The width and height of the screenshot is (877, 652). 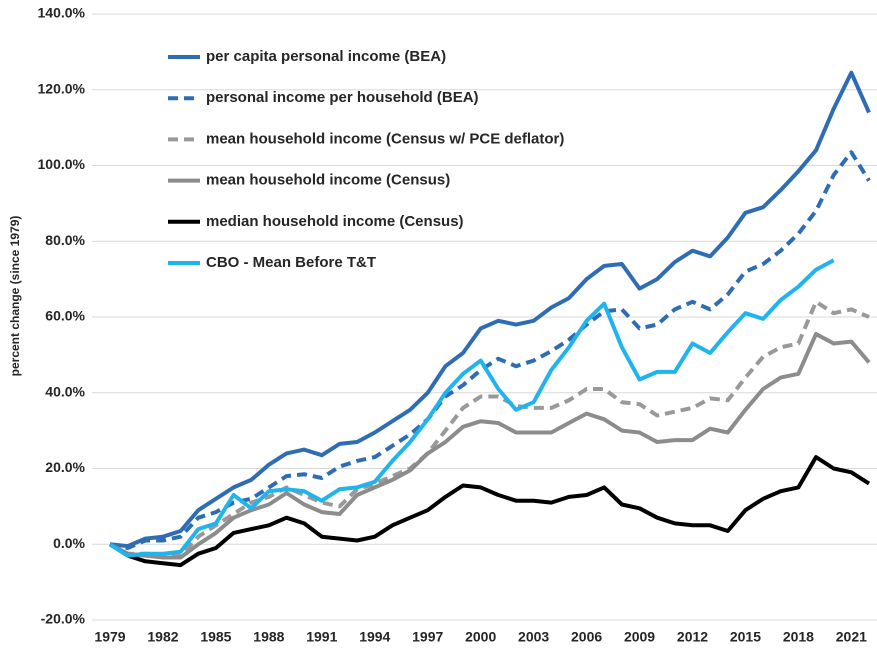 What do you see at coordinates (62, 164) in the screenshot?
I see `y-tick-label: 100.0%` at bounding box center [62, 164].